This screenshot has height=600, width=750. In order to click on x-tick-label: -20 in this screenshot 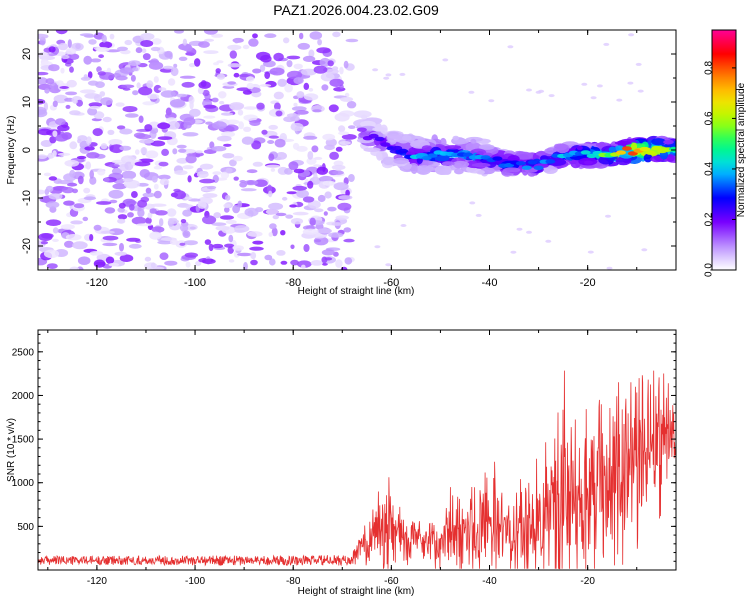, I will do `click(588, 283)`.